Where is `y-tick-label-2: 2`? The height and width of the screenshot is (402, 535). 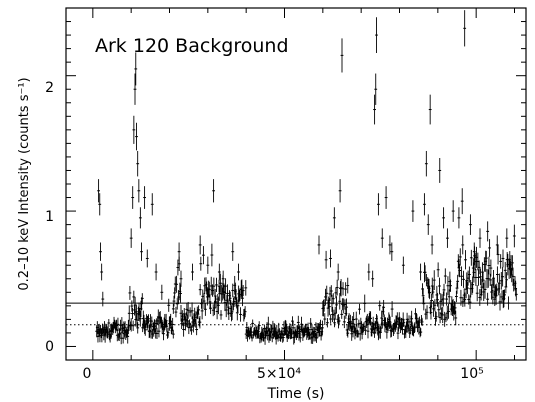 y-tick-label-2: 2 is located at coordinates (49, 88).